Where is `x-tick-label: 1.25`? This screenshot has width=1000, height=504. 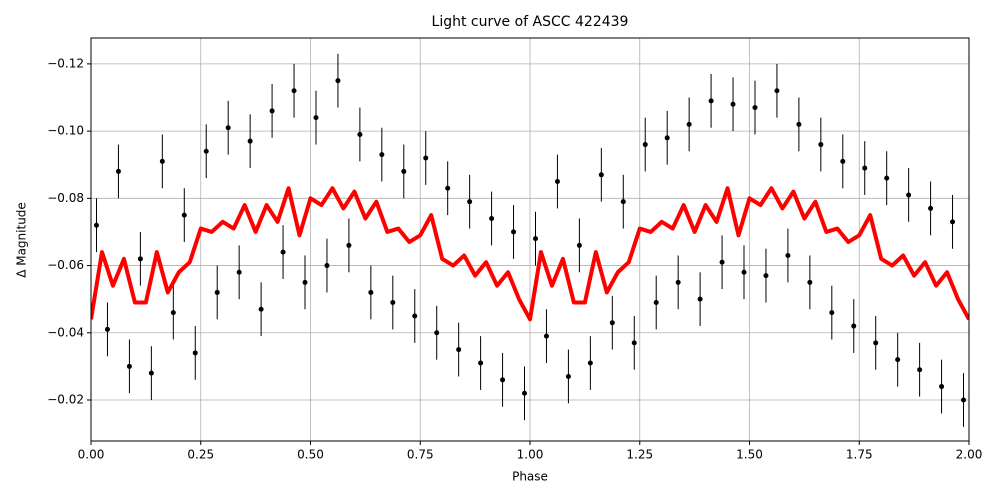 x-tick-label: 1.25 is located at coordinates (639, 455).